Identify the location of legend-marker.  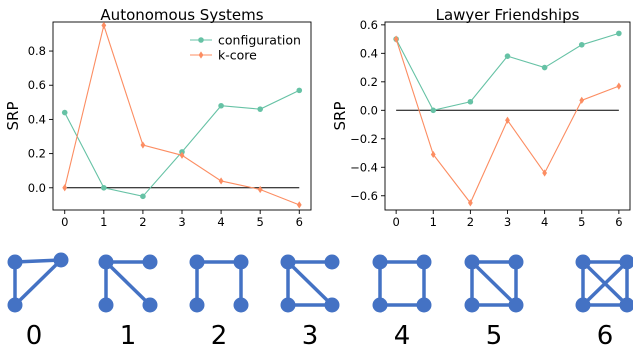
(201, 55).